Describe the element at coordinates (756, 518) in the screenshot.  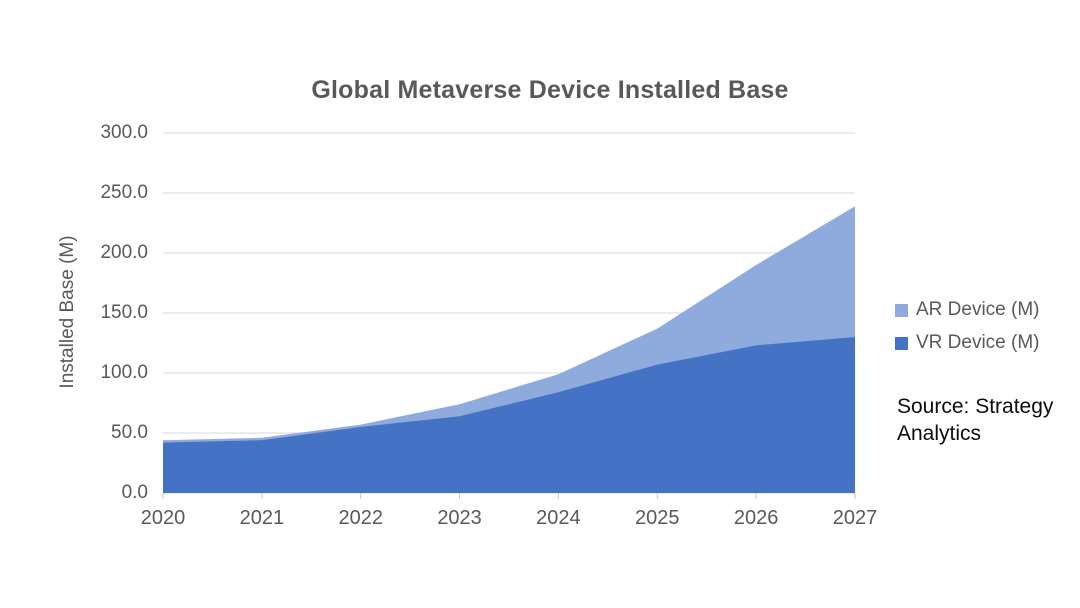
I see `x-axis-tick-label: 2026` at that location.